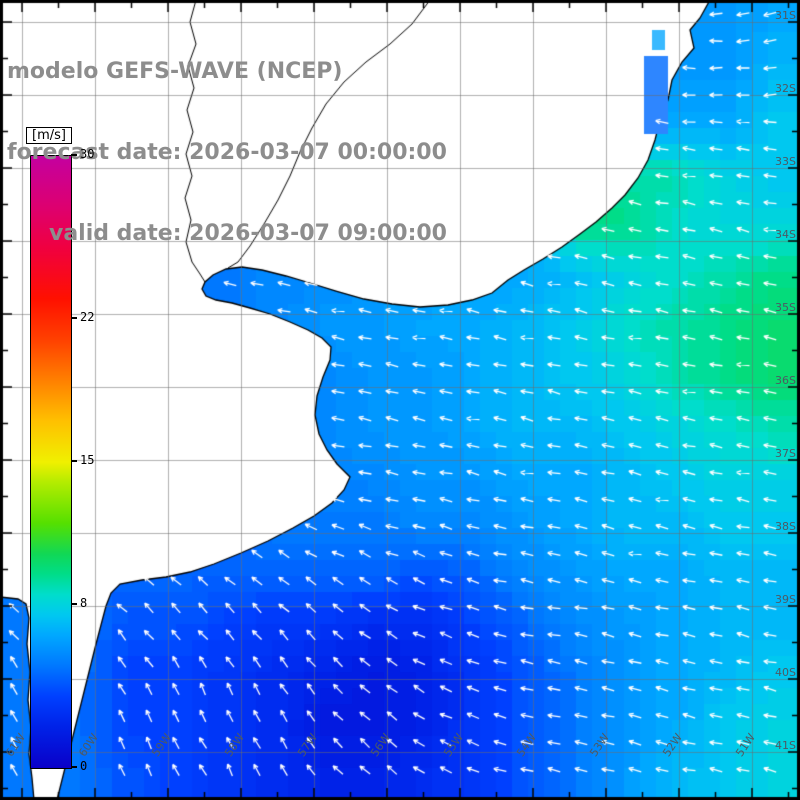 Image resolution: width=800 pixels, height=800 pixels. Describe the element at coordinates (248, 233) in the screenshot. I see `valid-date: valid date: 2026-03-07 09:00:00` at that location.